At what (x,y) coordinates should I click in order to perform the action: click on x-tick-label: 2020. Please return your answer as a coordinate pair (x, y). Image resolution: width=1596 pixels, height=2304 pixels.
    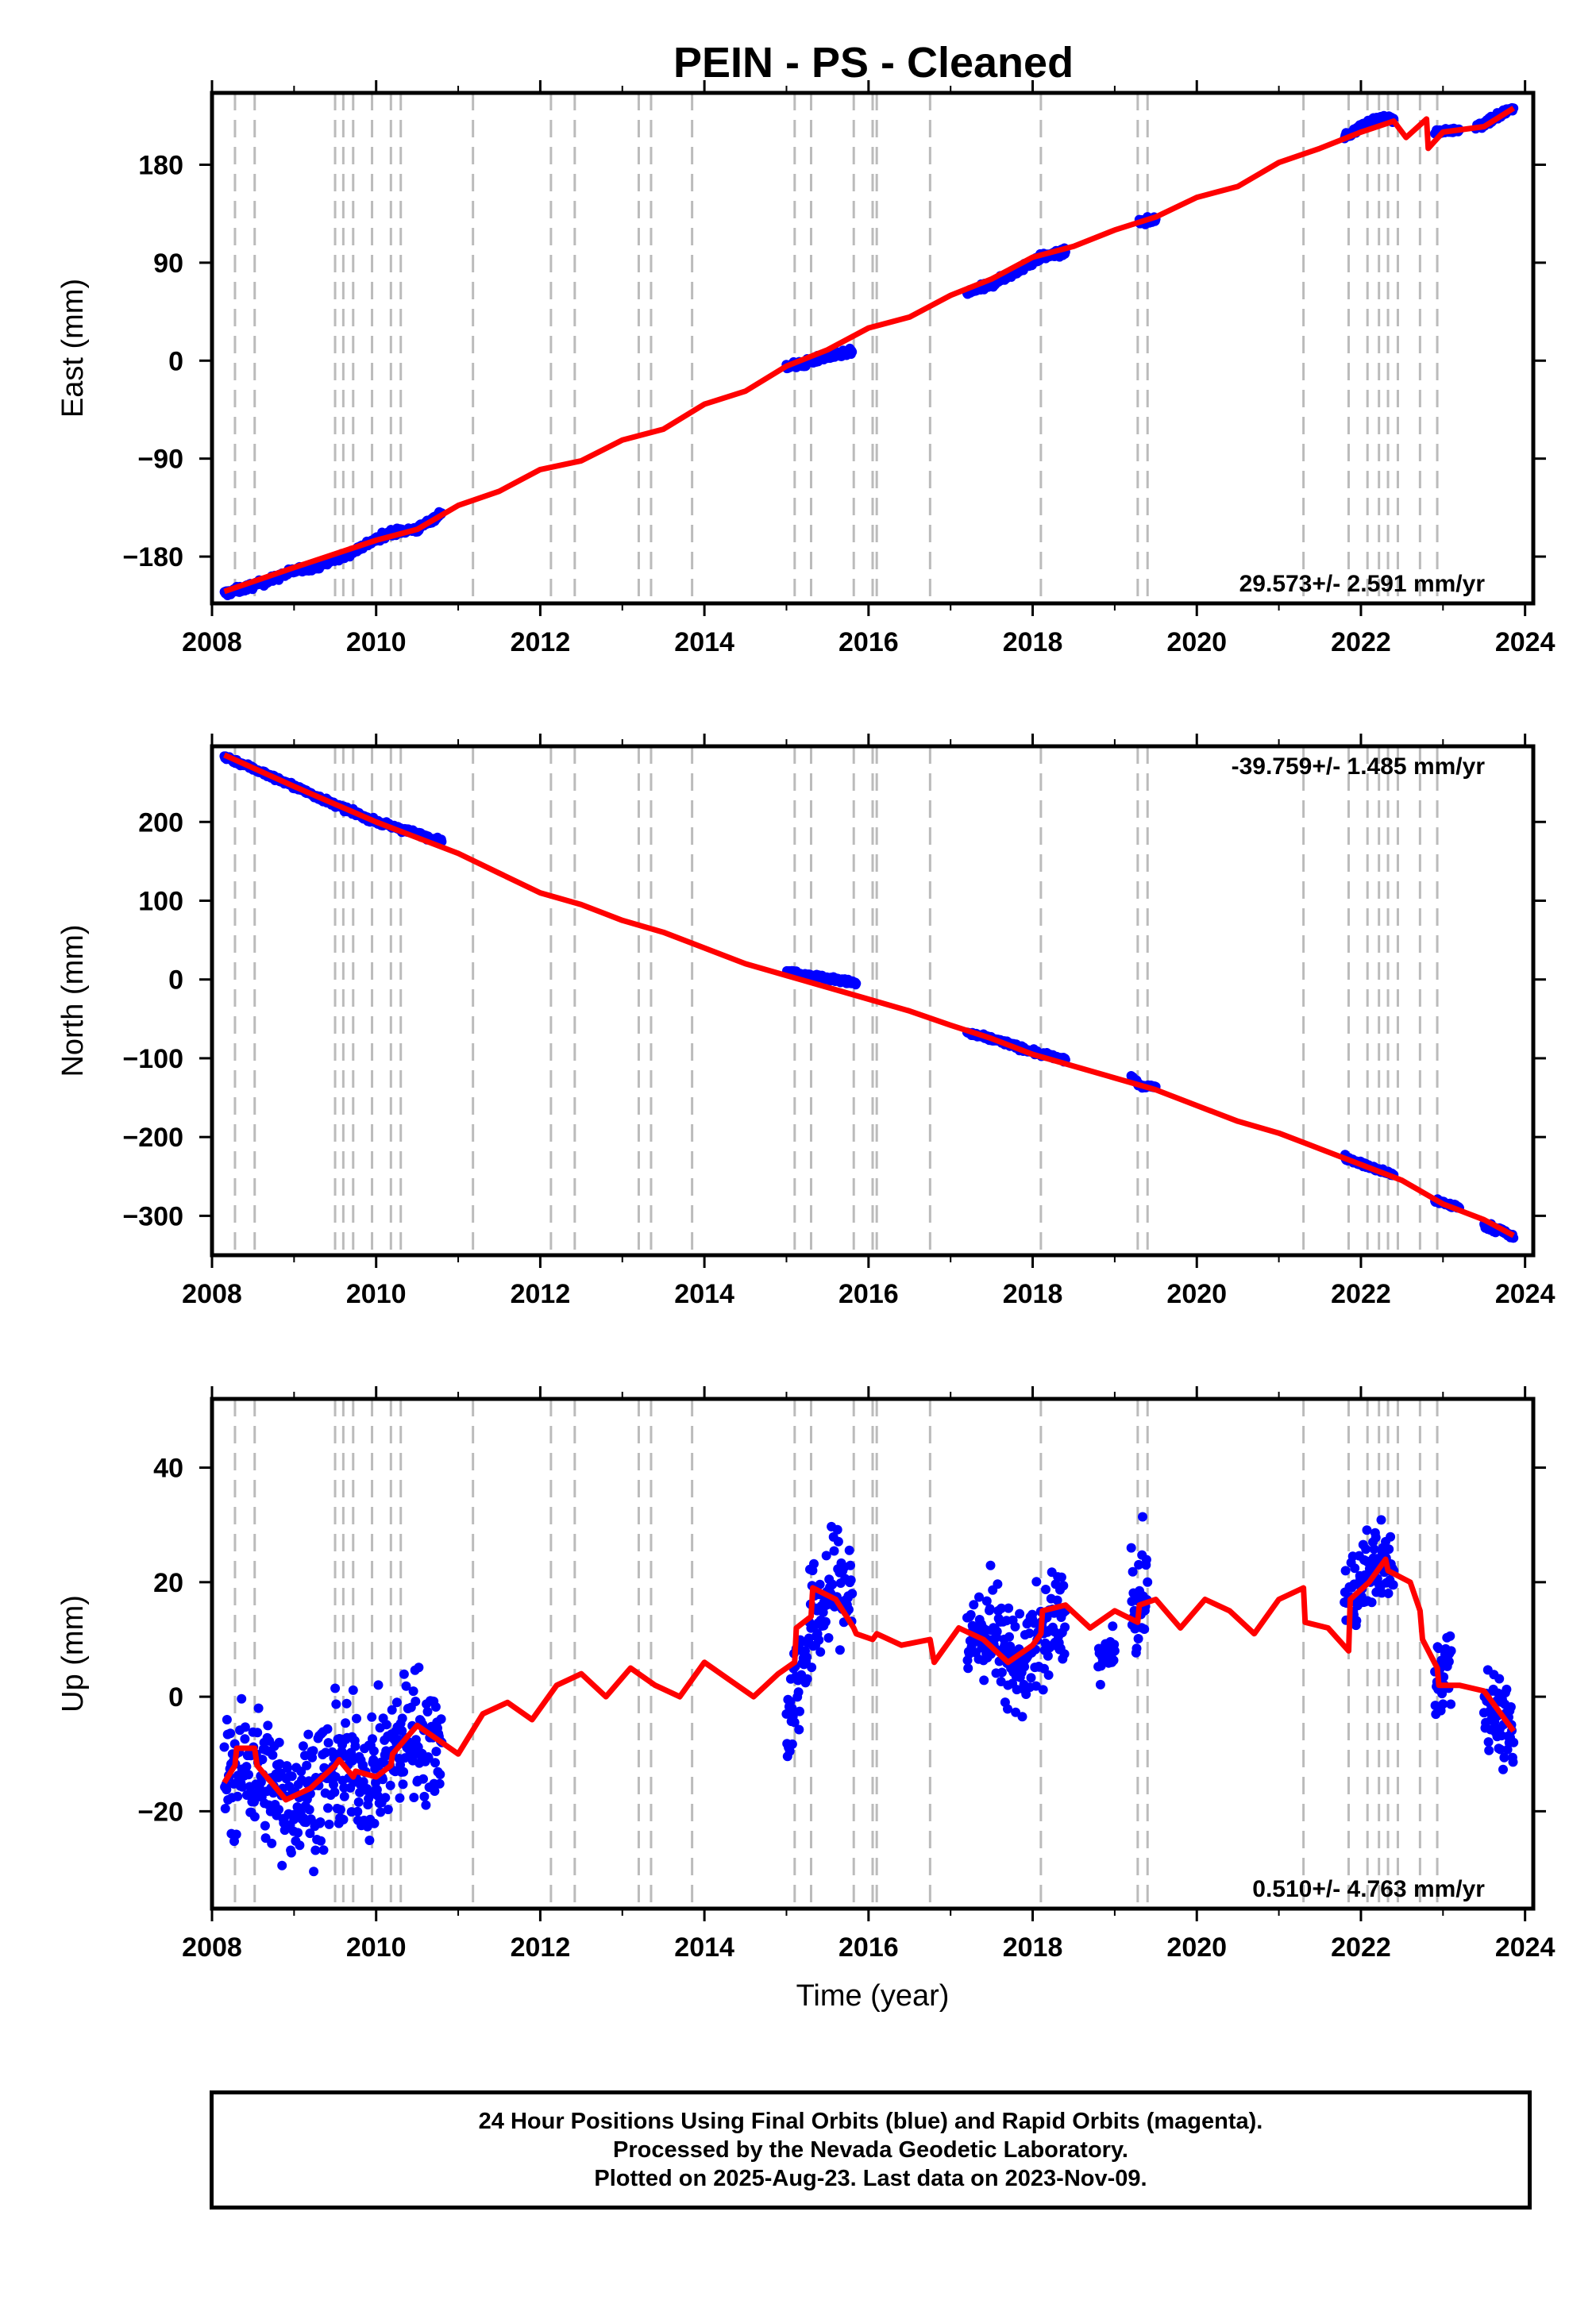
    Looking at the image, I should click on (1196, 1948).